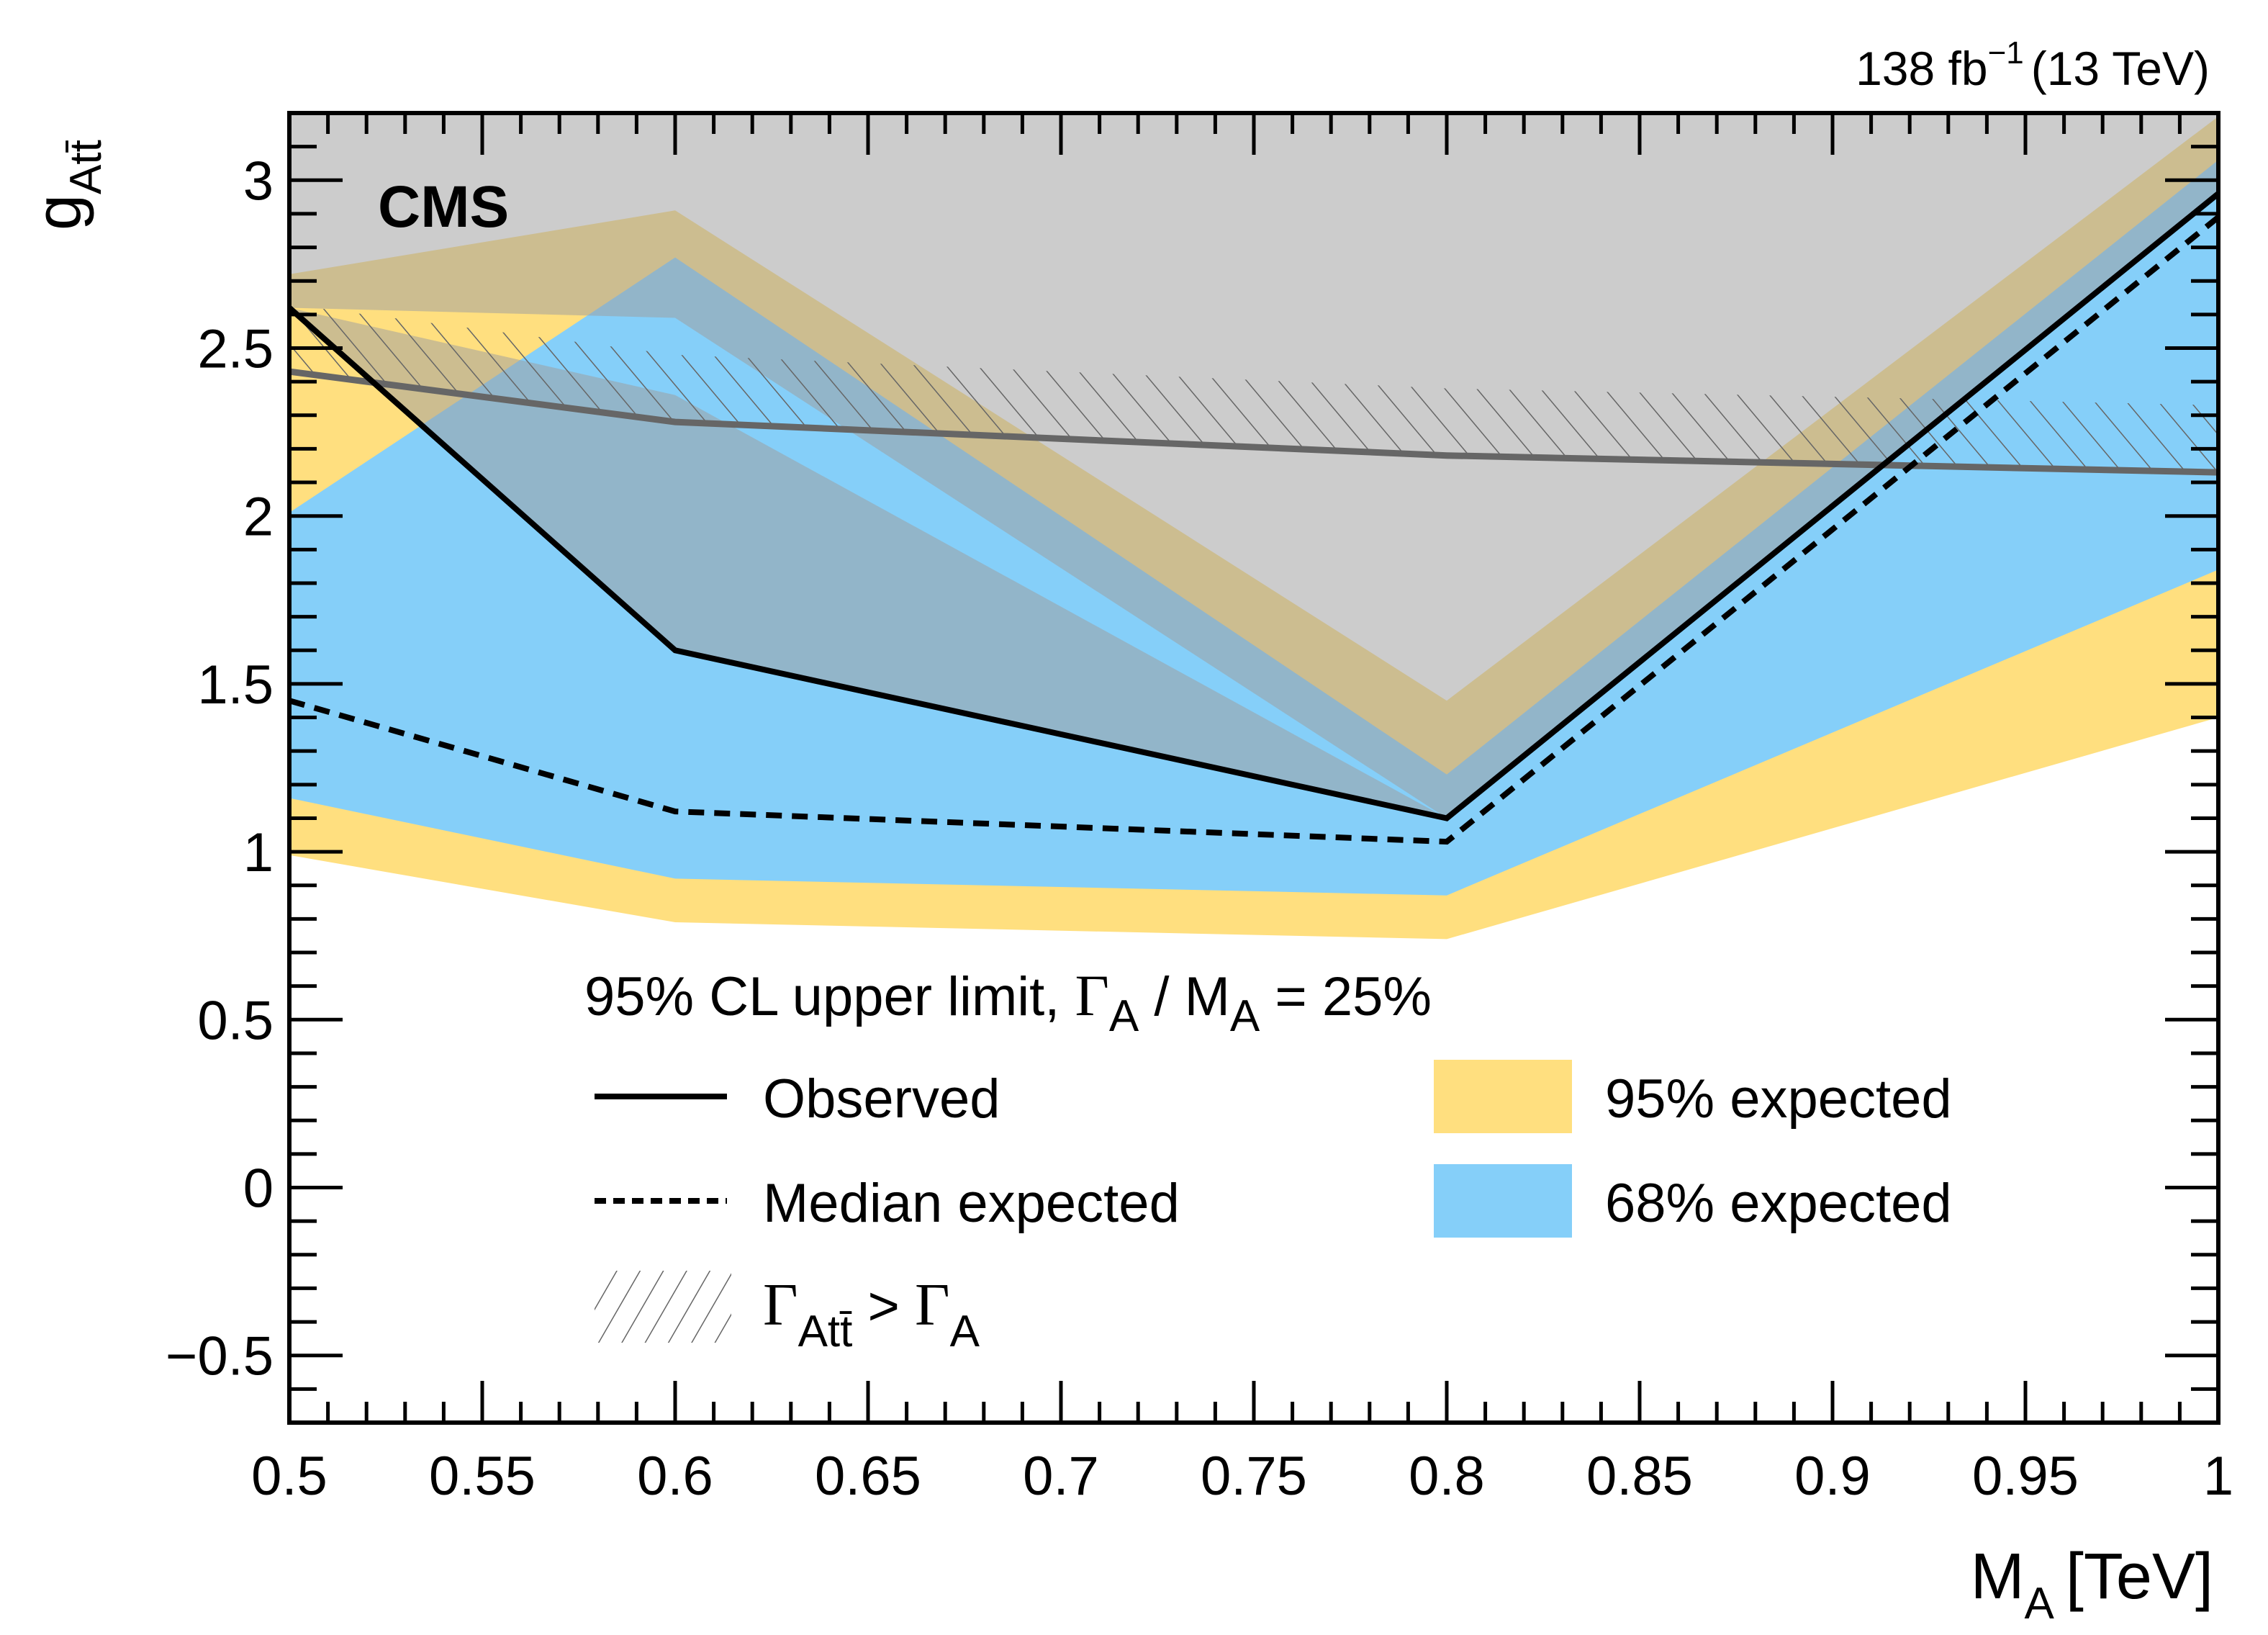  What do you see at coordinates (258, 852) in the screenshot?
I see `y-tick-label: 1` at bounding box center [258, 852].